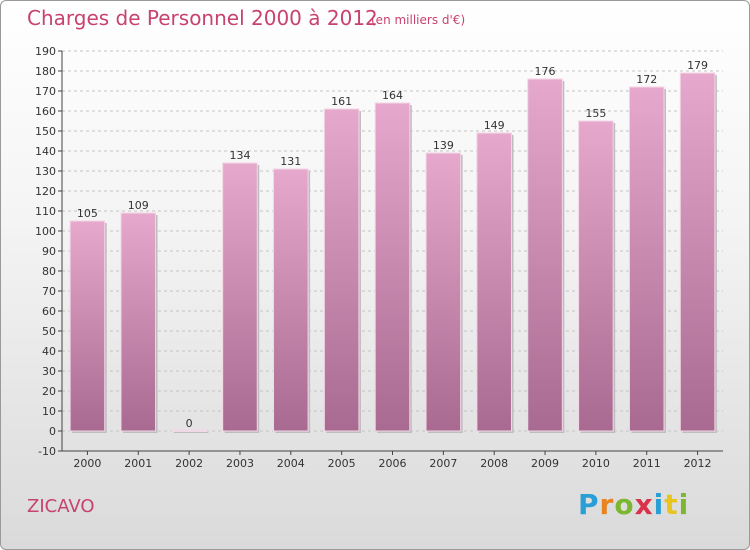 Image resolution: width=750 pixels, height=550 pixels. Describe the element at coordinates (624, 504) in the screenshot. I see `logo-letter: o` at that location.